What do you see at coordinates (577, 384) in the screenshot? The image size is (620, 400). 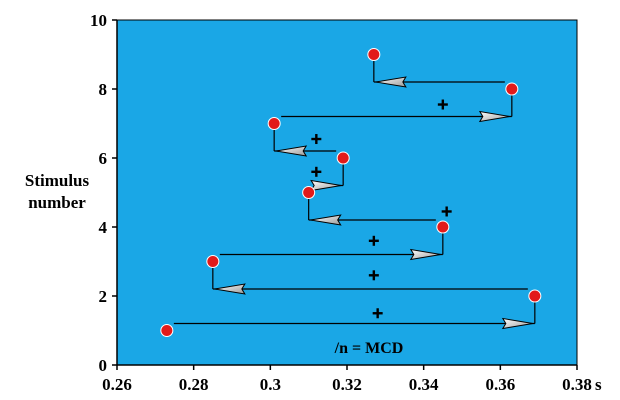 I see `x-tick-label: 0.38` at bounding box center [577, 384].